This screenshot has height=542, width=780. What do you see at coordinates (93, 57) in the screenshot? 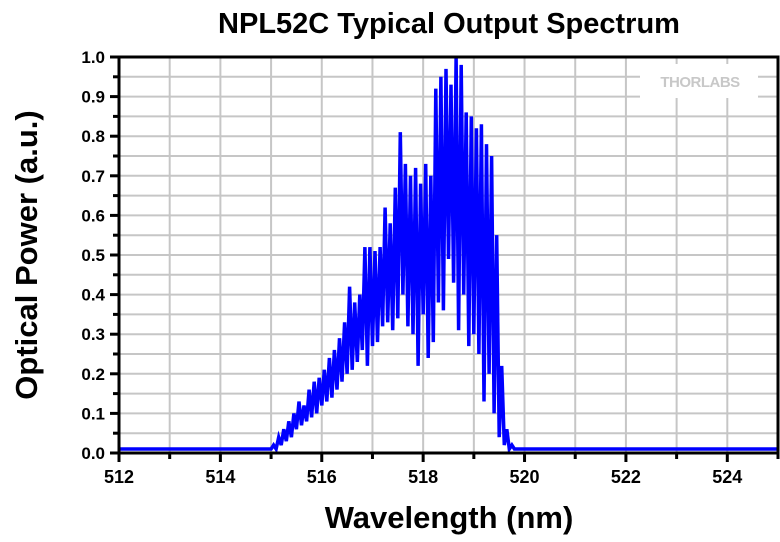
I see `y-tick-label: 1.0` at bounding box center [93, 57].